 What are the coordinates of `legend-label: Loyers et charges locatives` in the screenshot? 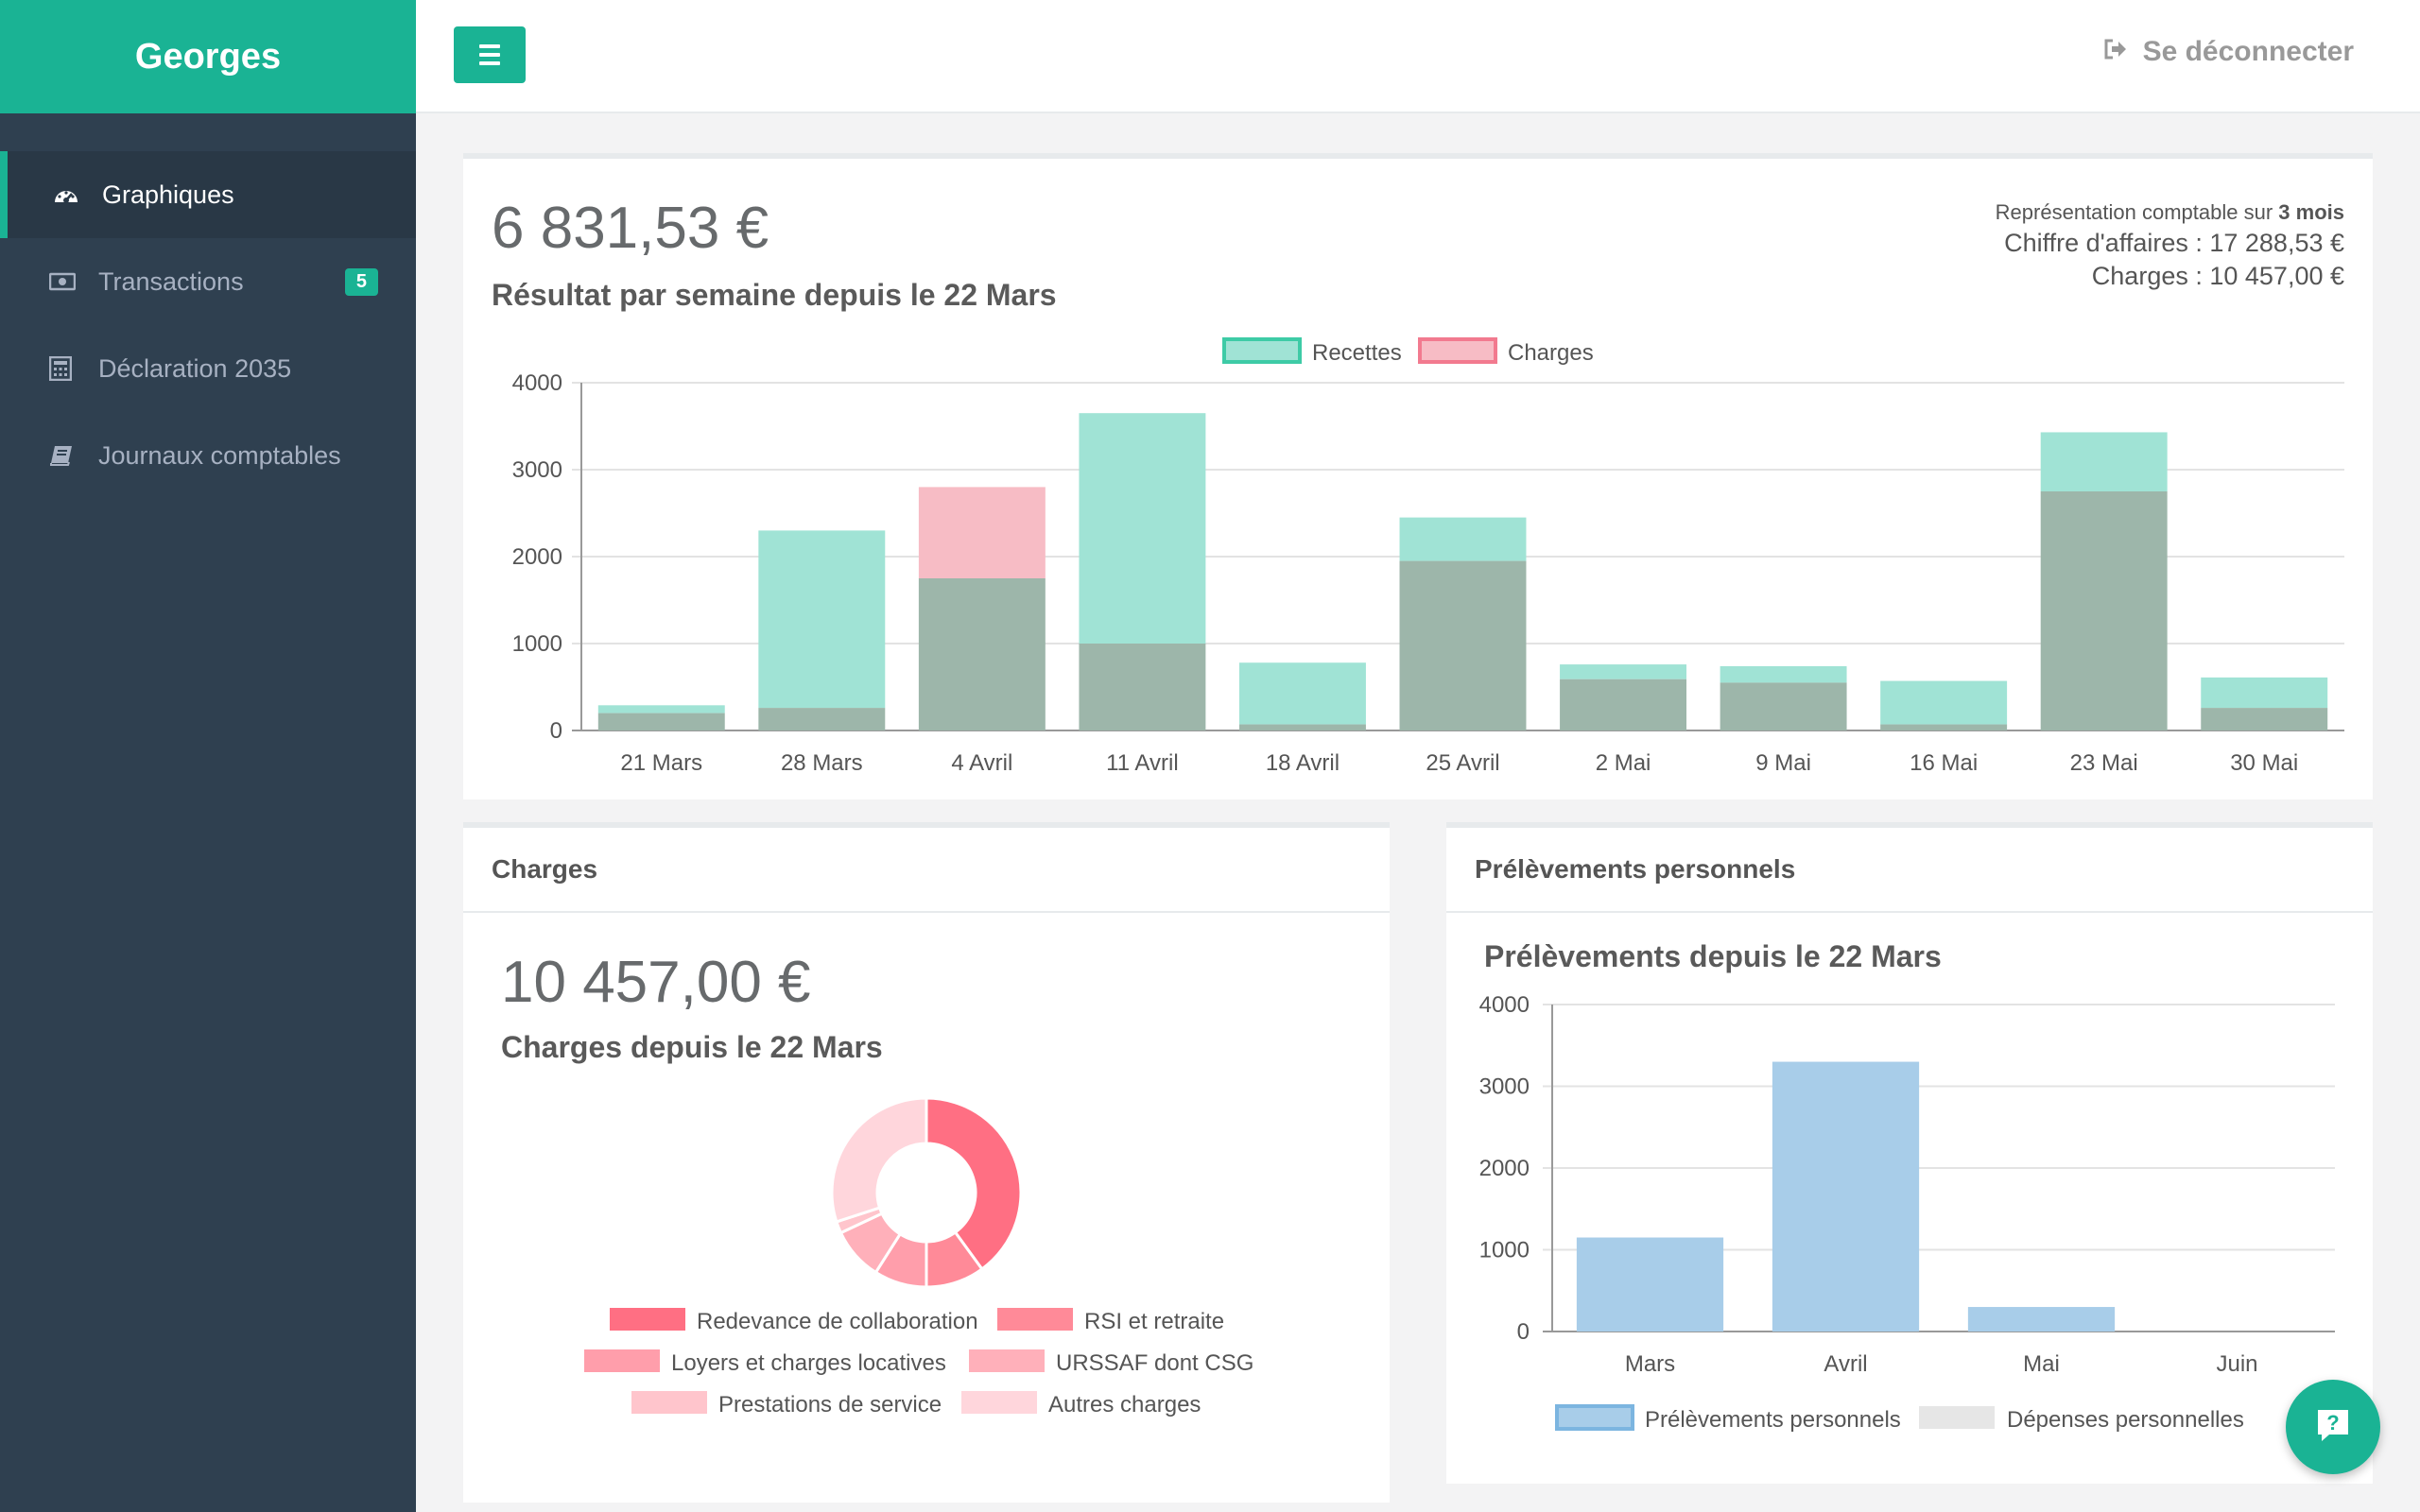 It's located at (808, 1363).